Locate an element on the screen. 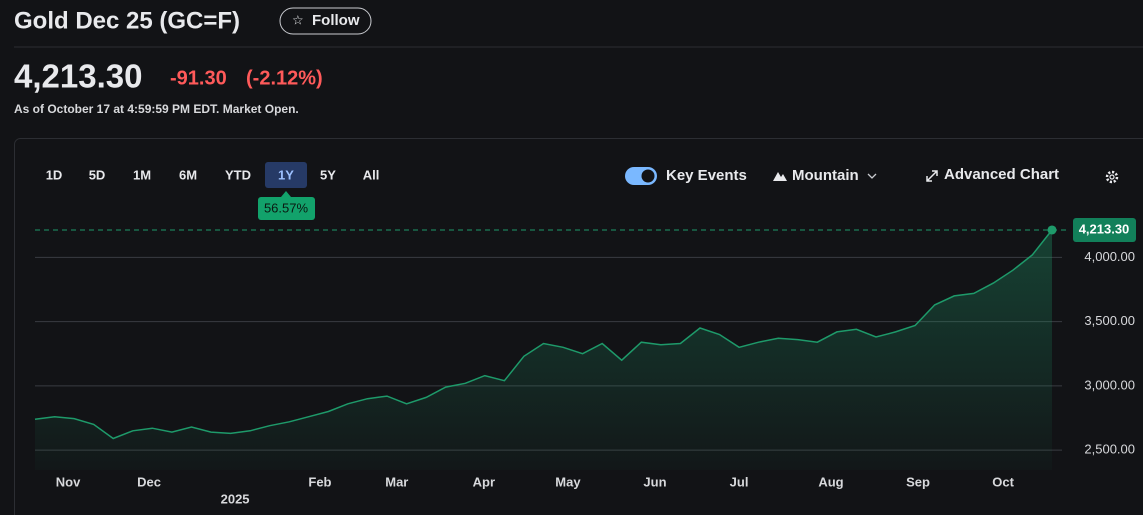 The width and height of the screenshot is (1143, 515). range-button: 5D is located at coordinates (97, 174).